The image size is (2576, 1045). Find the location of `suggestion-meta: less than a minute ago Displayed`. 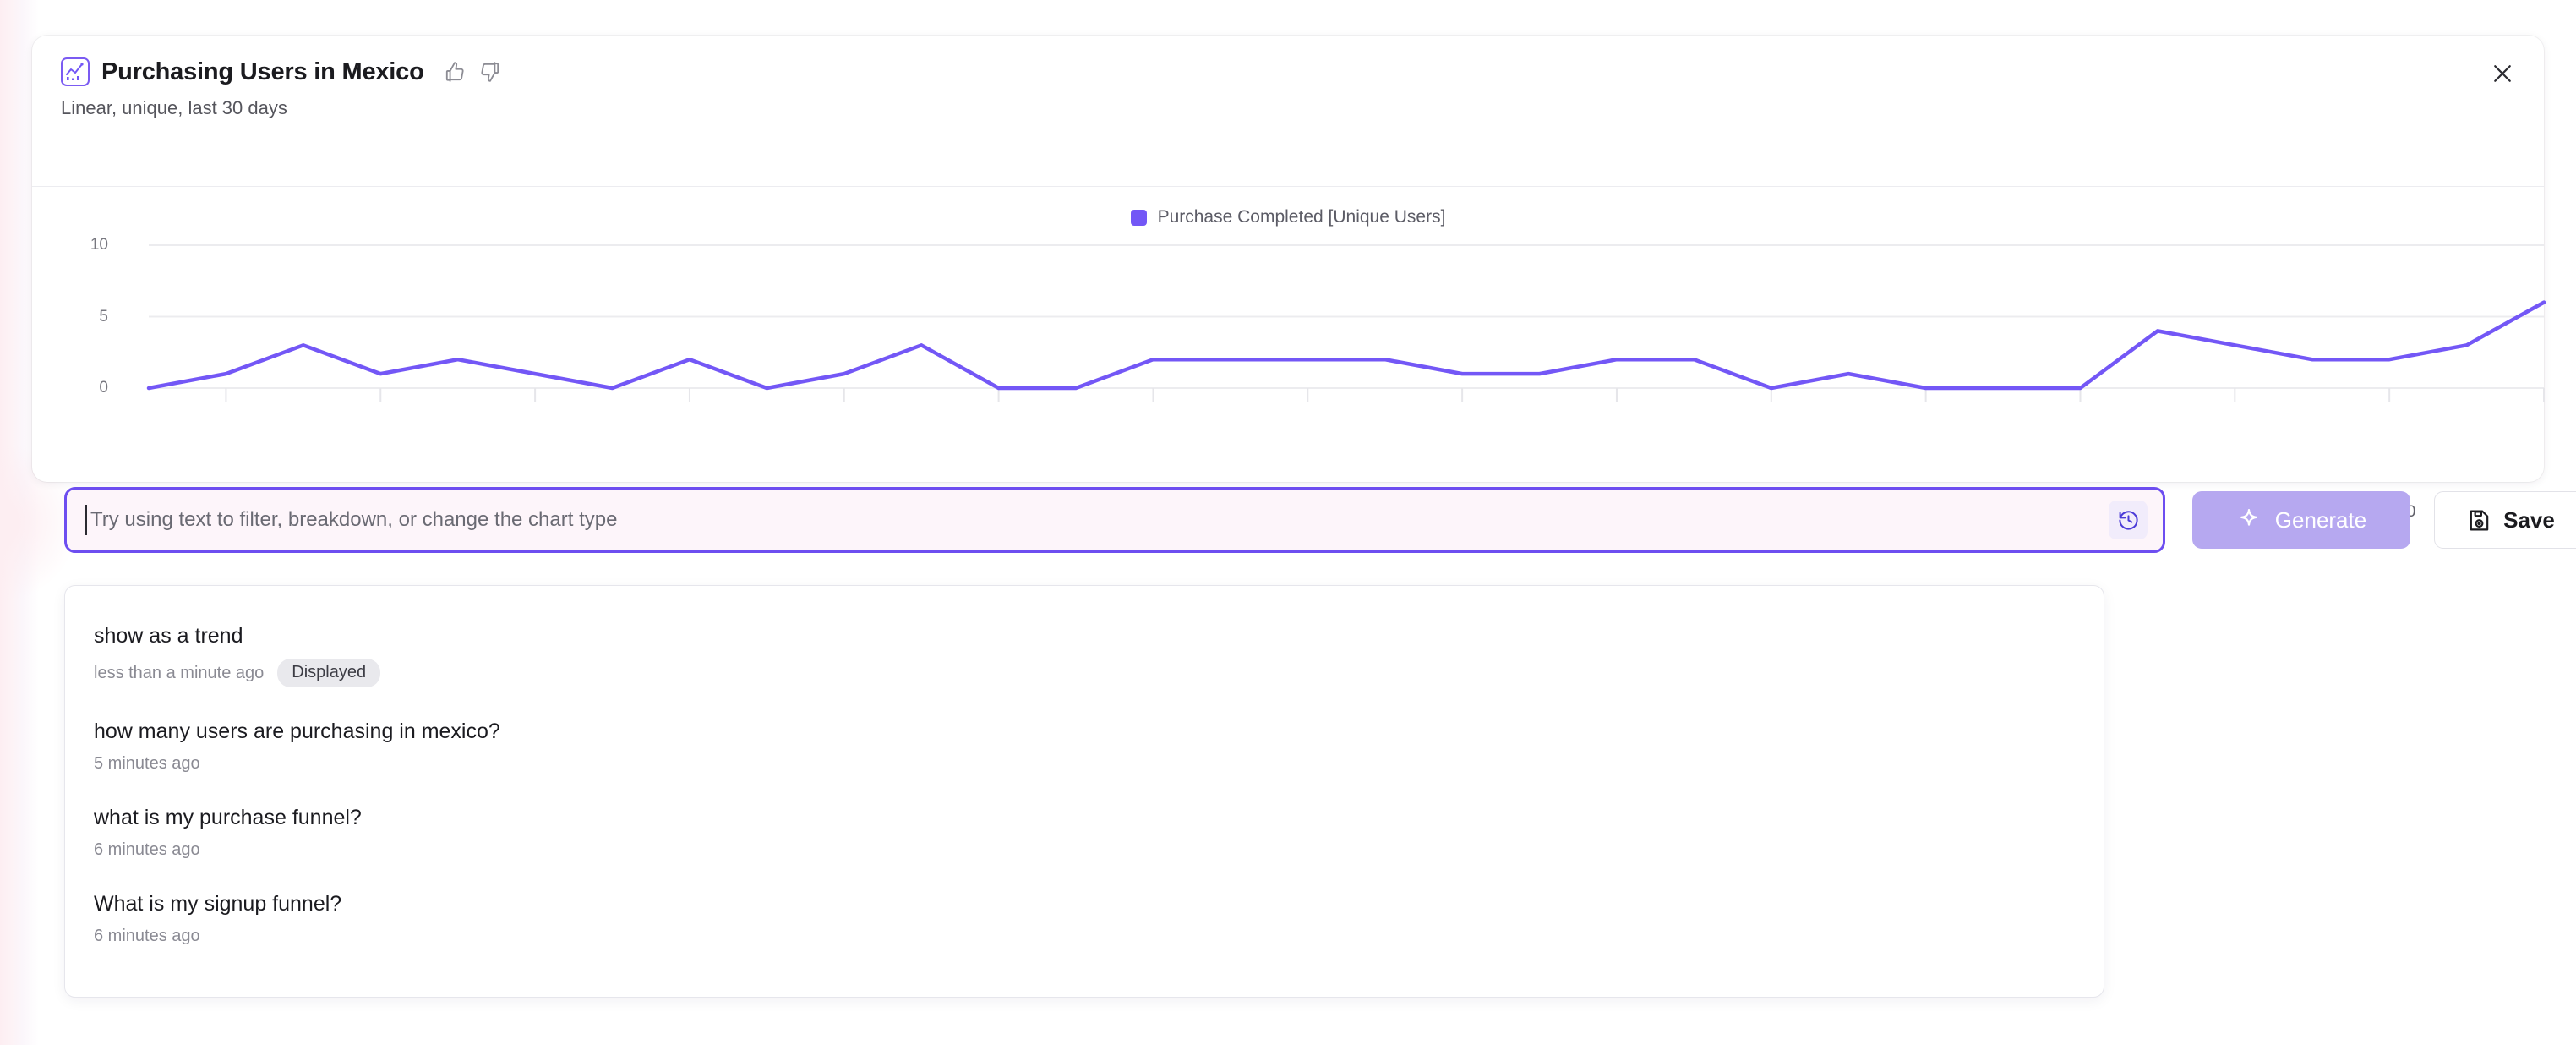

suggestion-meta: less than a minute ago Displayed is located at coordinates (1084, 673).